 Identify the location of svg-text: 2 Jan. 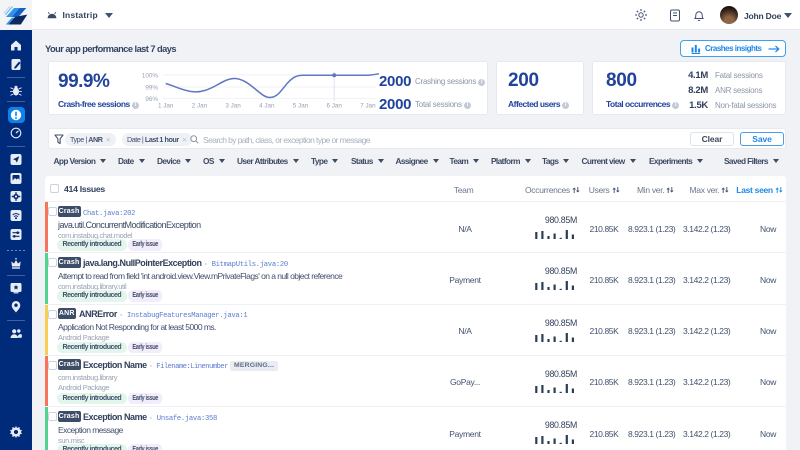
(200, 106).